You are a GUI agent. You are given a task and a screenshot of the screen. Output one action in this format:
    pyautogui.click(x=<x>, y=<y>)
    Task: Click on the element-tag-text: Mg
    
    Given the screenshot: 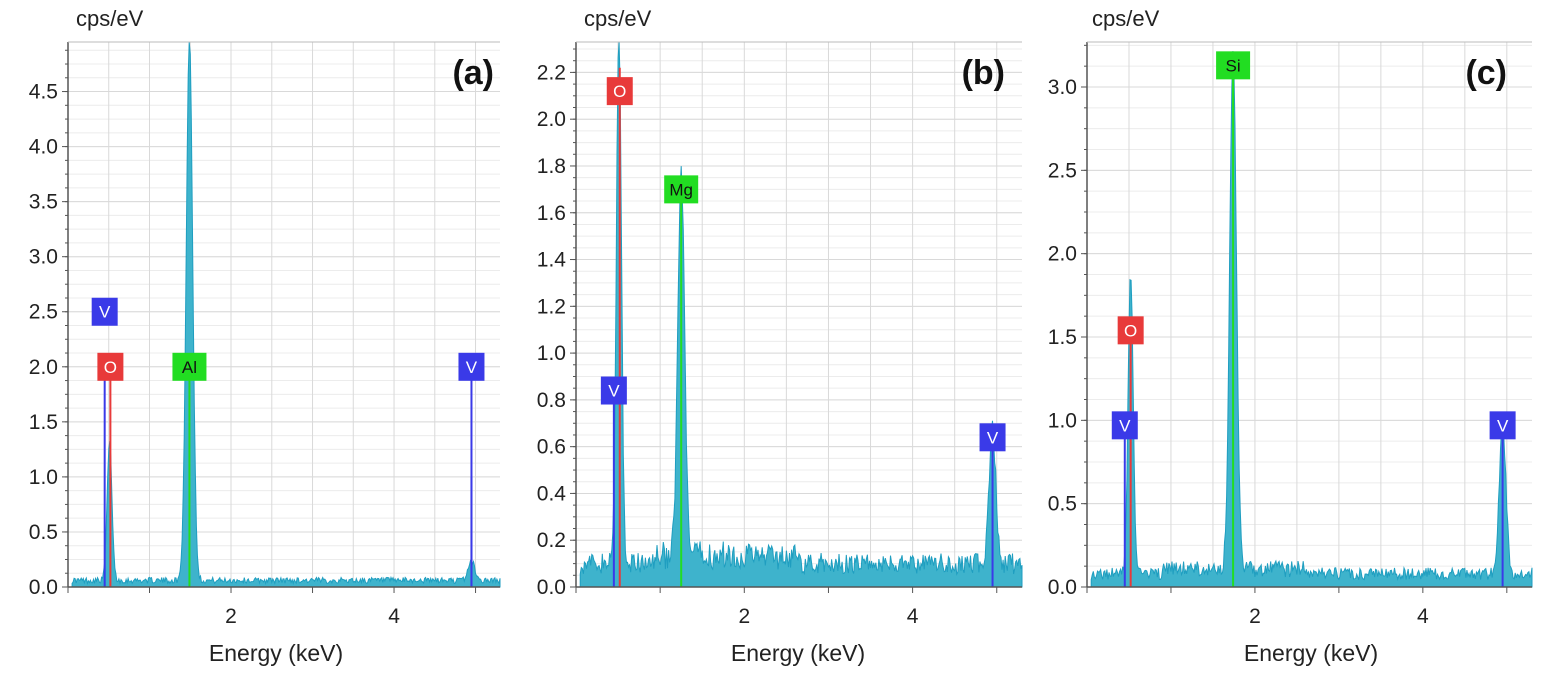 What is the action you would take?
    pyautogui.click(x=681, y=189)
    